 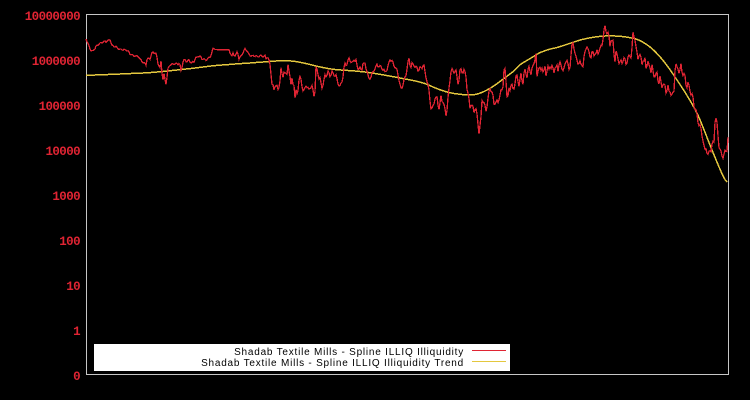 I want to click on svg-text: 10000000, so click(x=52, y=17).